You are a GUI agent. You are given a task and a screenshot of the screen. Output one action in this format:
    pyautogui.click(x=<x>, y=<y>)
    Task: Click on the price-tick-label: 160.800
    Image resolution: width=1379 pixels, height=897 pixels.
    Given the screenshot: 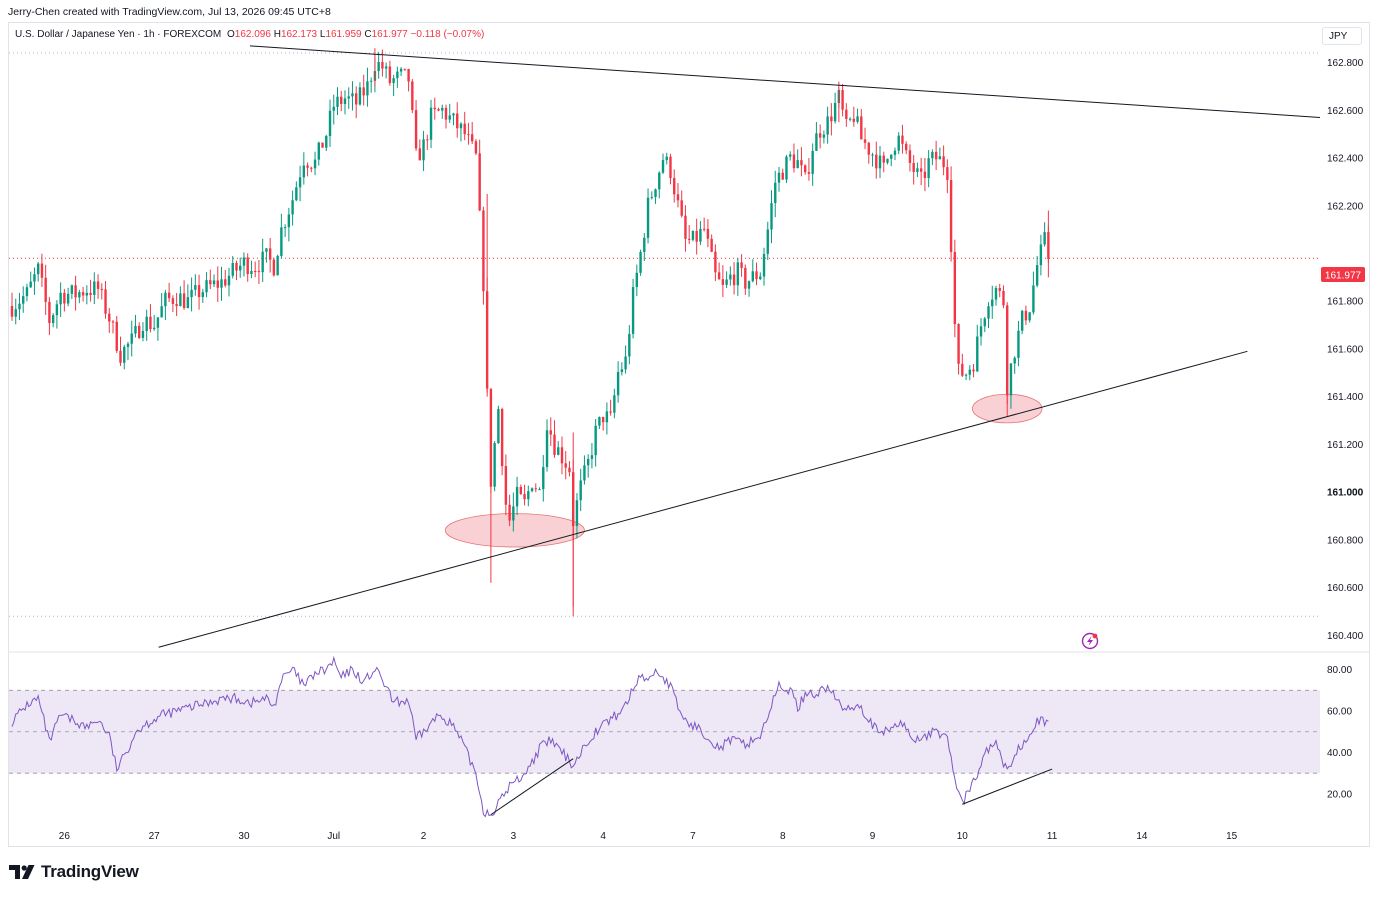 What is the action you would take?
    pyautogui.click(x=1345, y=540)
    